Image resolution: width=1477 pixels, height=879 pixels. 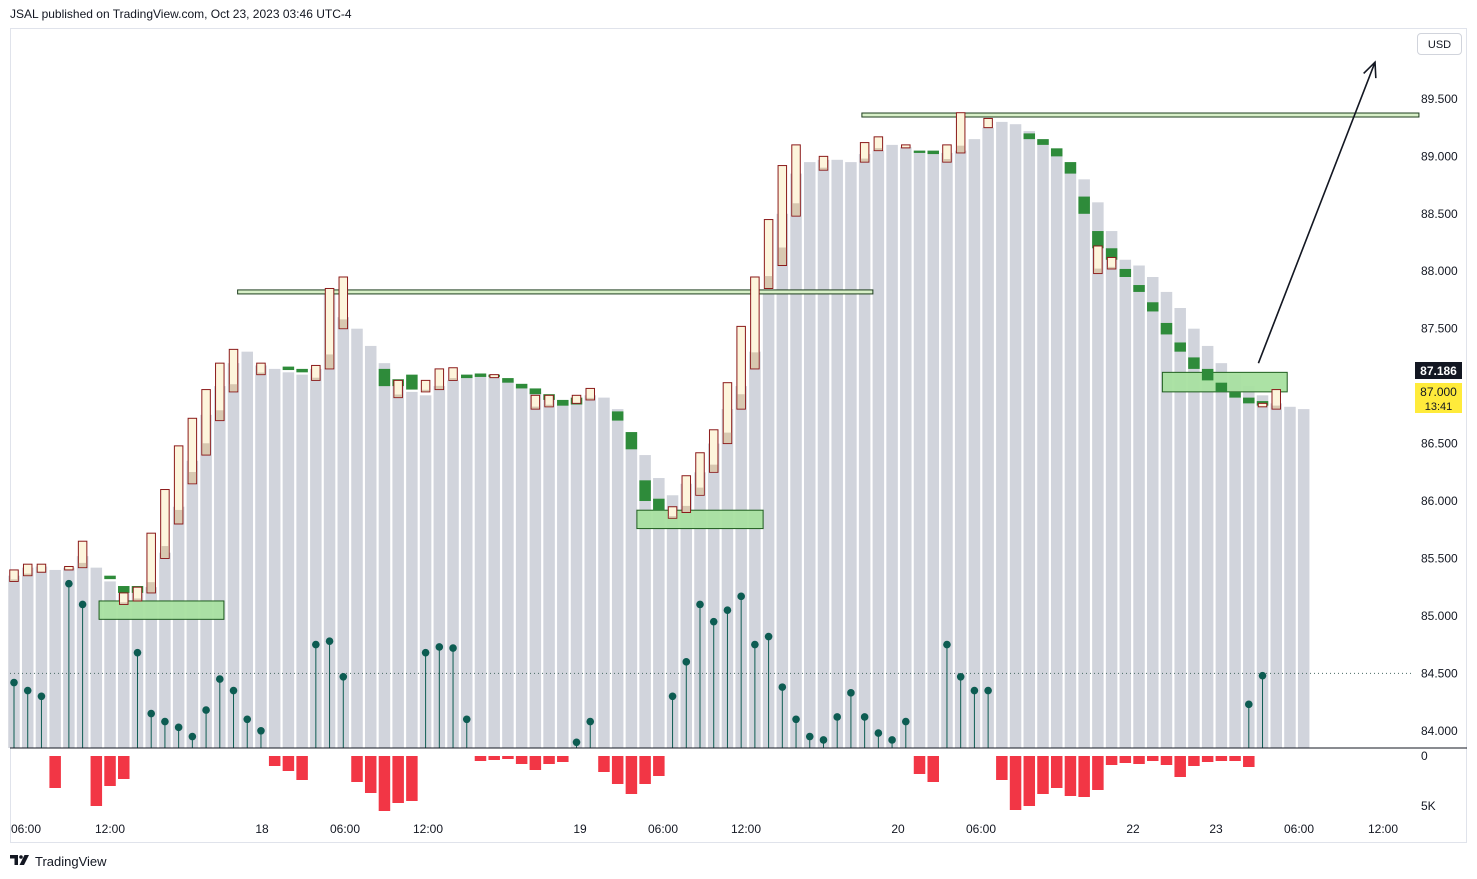 I want to click on y-tick-label: 85.000, so click(x=1439, y=616).